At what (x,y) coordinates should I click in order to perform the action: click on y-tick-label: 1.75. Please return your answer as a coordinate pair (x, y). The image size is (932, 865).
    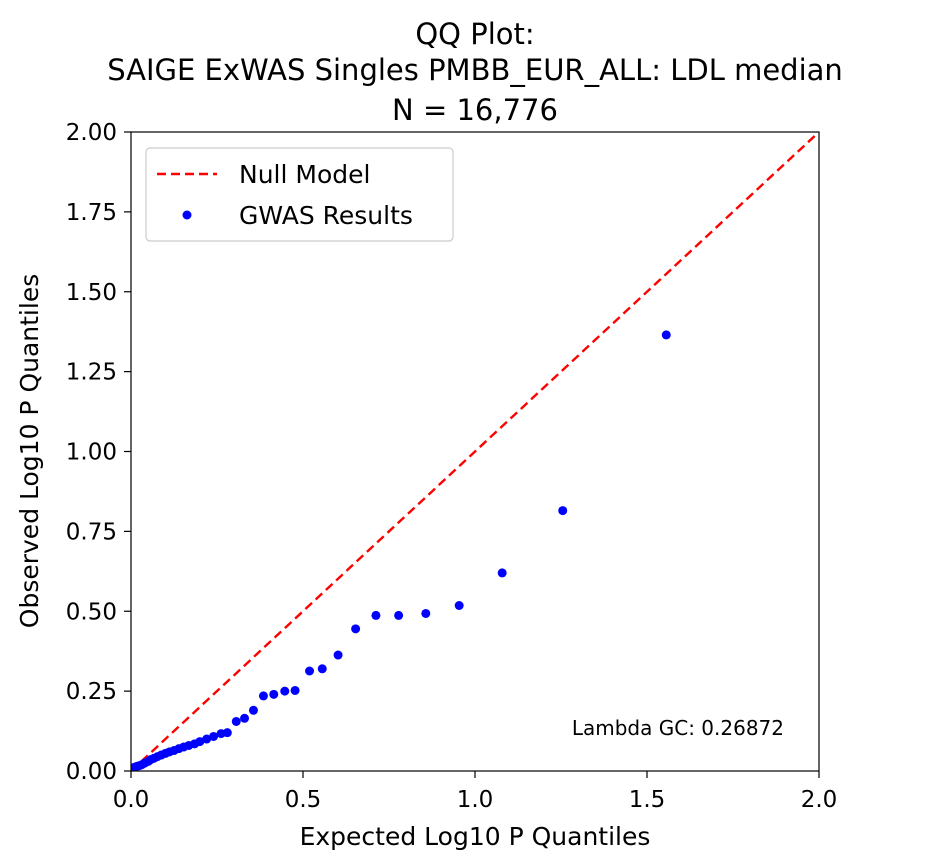
    Looking at the image, I should click on (91, 213).